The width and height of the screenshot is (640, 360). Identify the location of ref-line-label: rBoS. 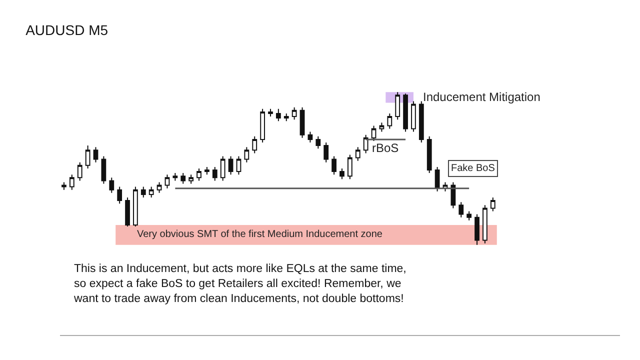
(385, 148).